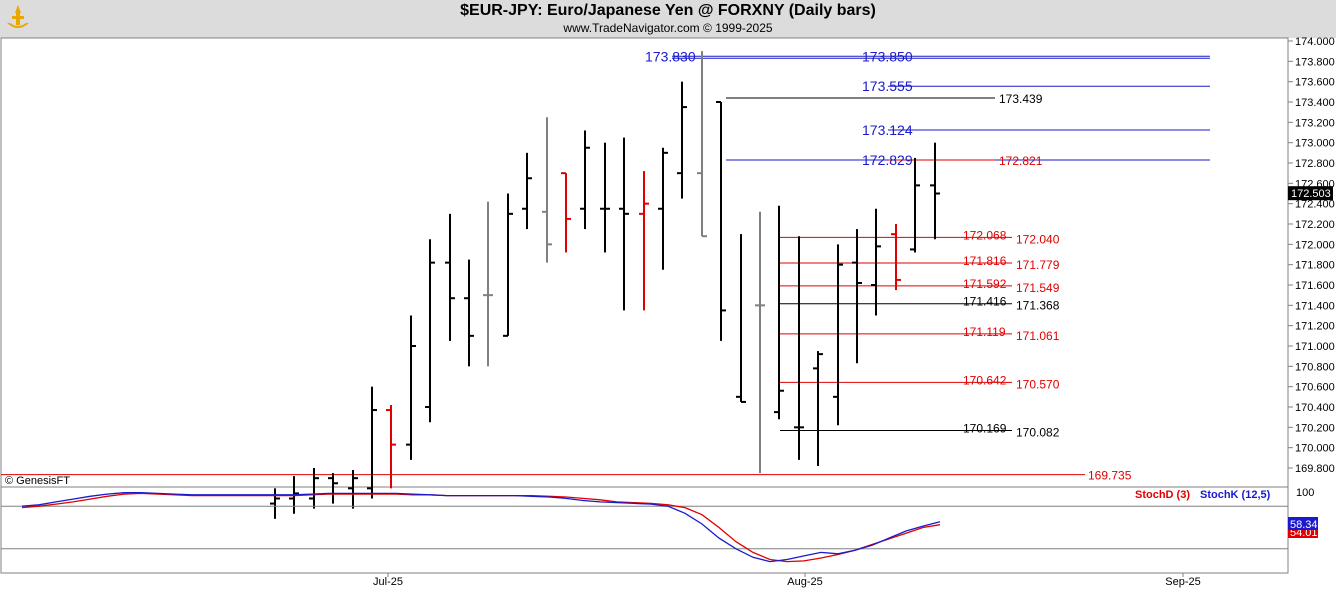 The width and height of the screenshot is (1336, 591). I want to click on time-axis: Jul-25 Aug-25 Sep-25, so click(787, 580).